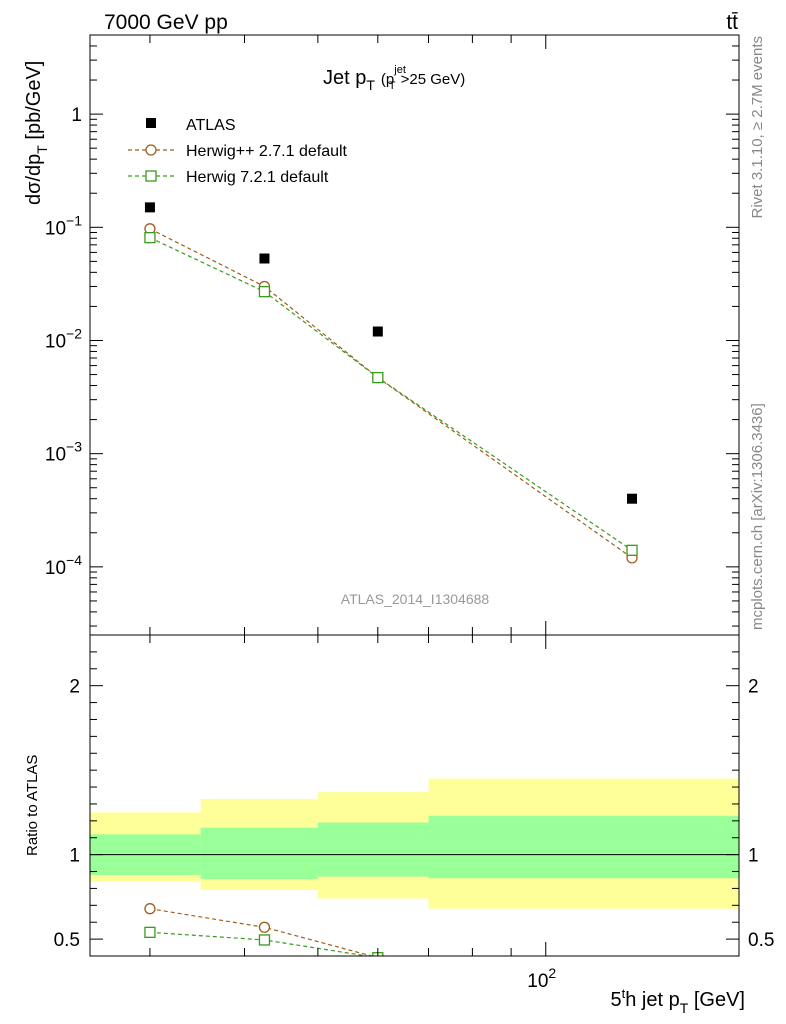  I want to click on x-tick-label: 102, so click(541, 978).